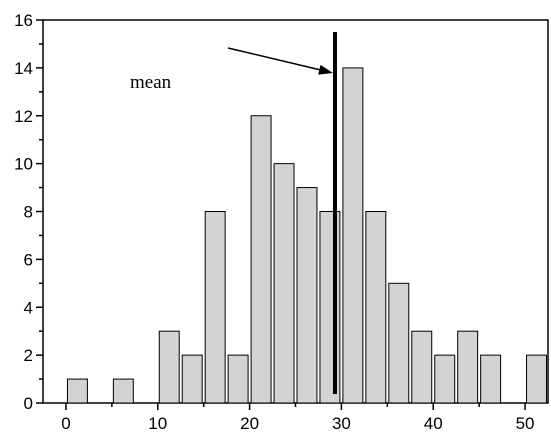 This screenshot has width=551, height=440. I want to click on y-tick-label: 2, so click(28, 355).